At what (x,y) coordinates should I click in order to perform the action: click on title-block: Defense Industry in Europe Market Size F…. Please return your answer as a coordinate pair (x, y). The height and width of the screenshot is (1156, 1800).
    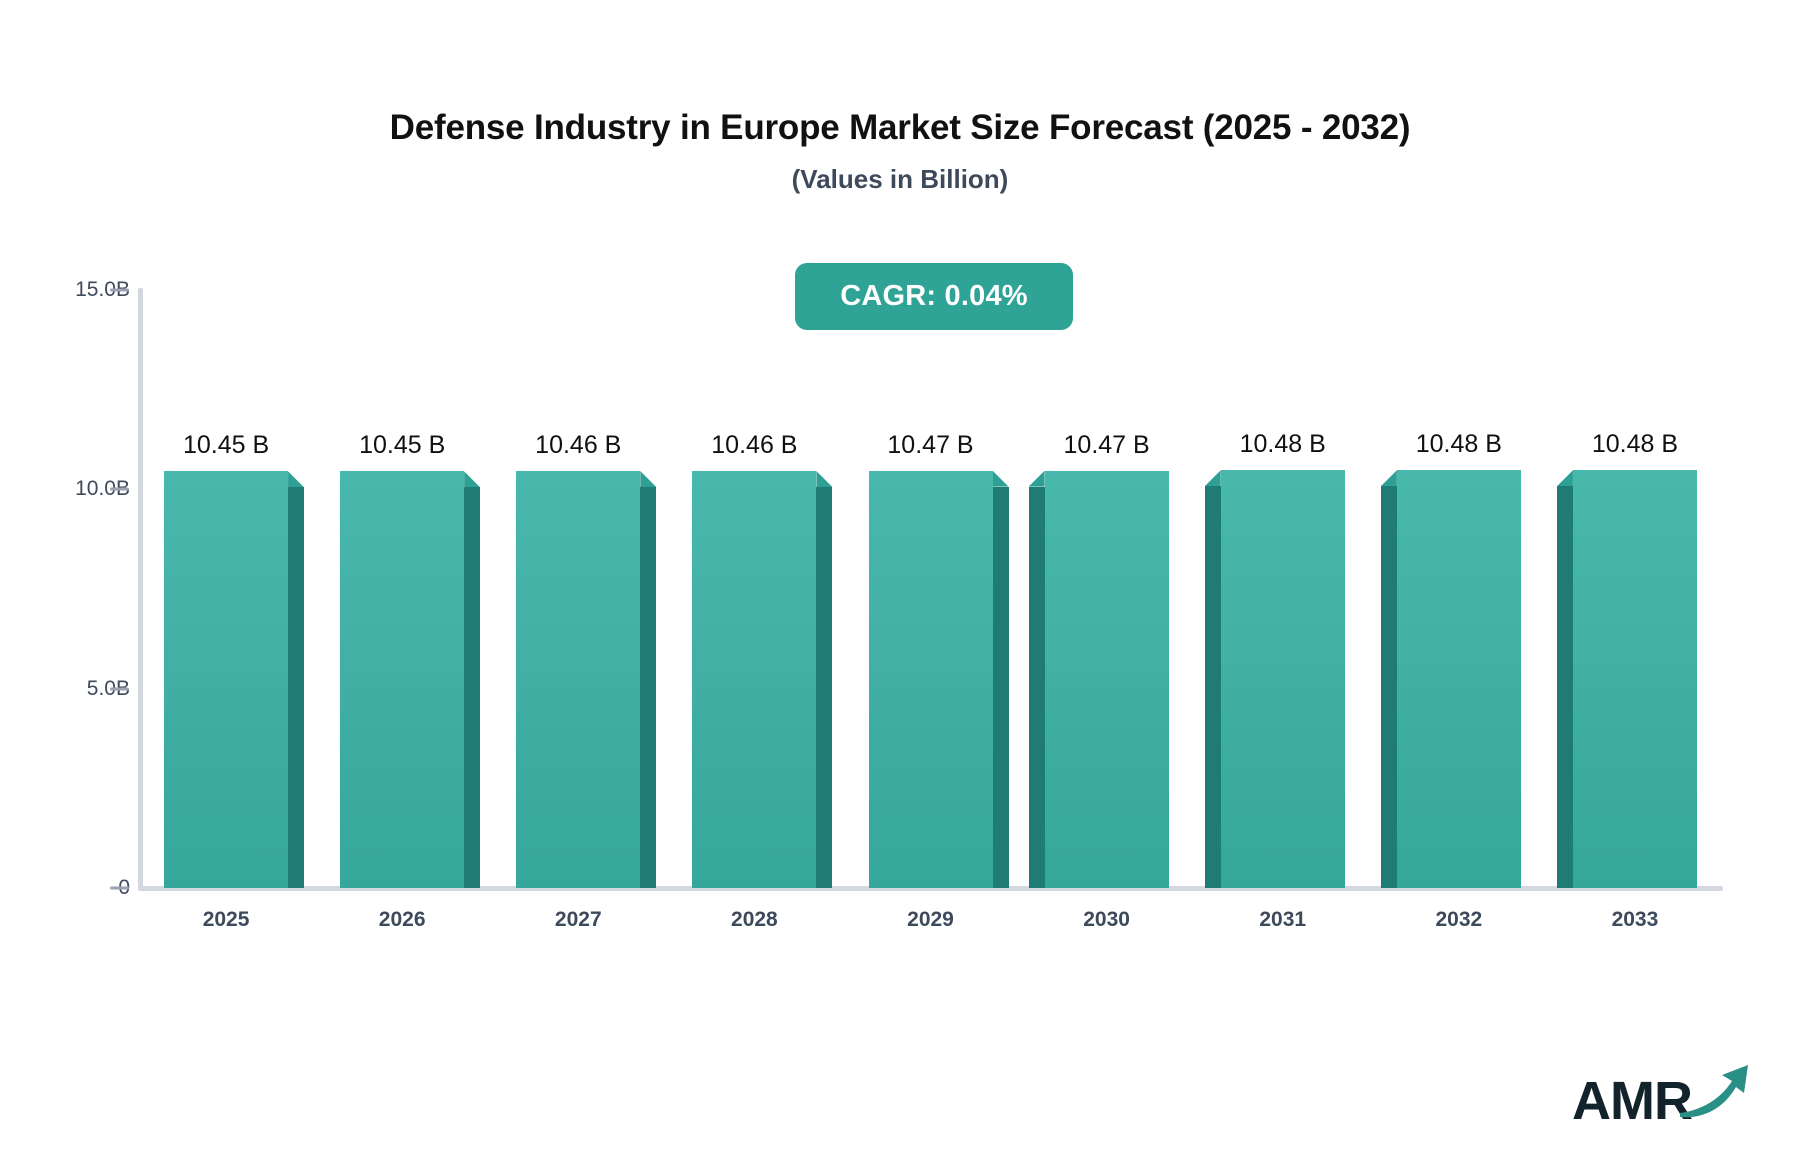
    Looking at the image, I should click on (900, 151).